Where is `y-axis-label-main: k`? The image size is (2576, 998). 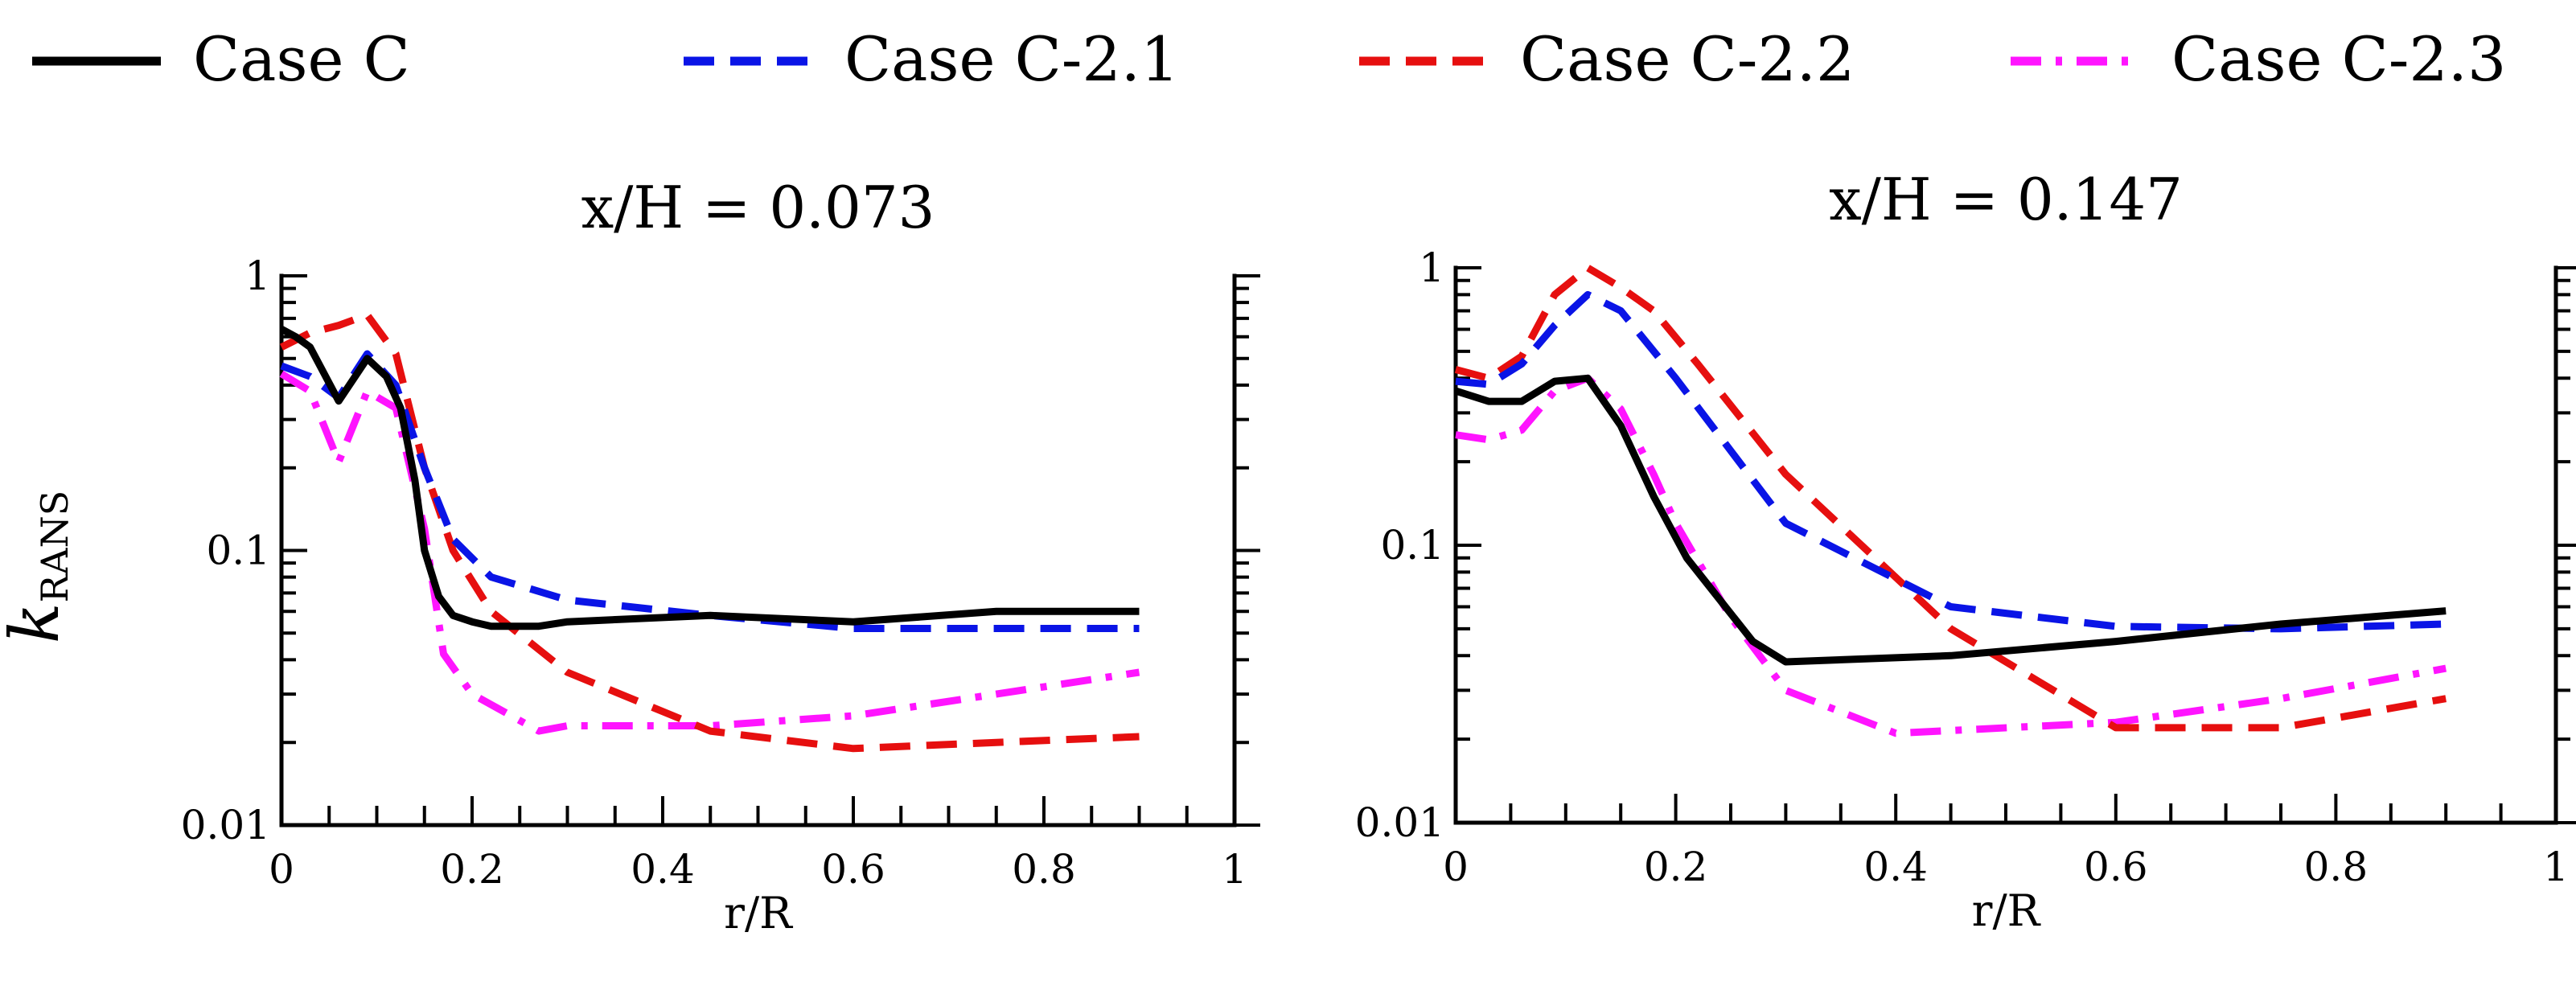 y-axis-label-main: k is located at coordinates (37, 622).